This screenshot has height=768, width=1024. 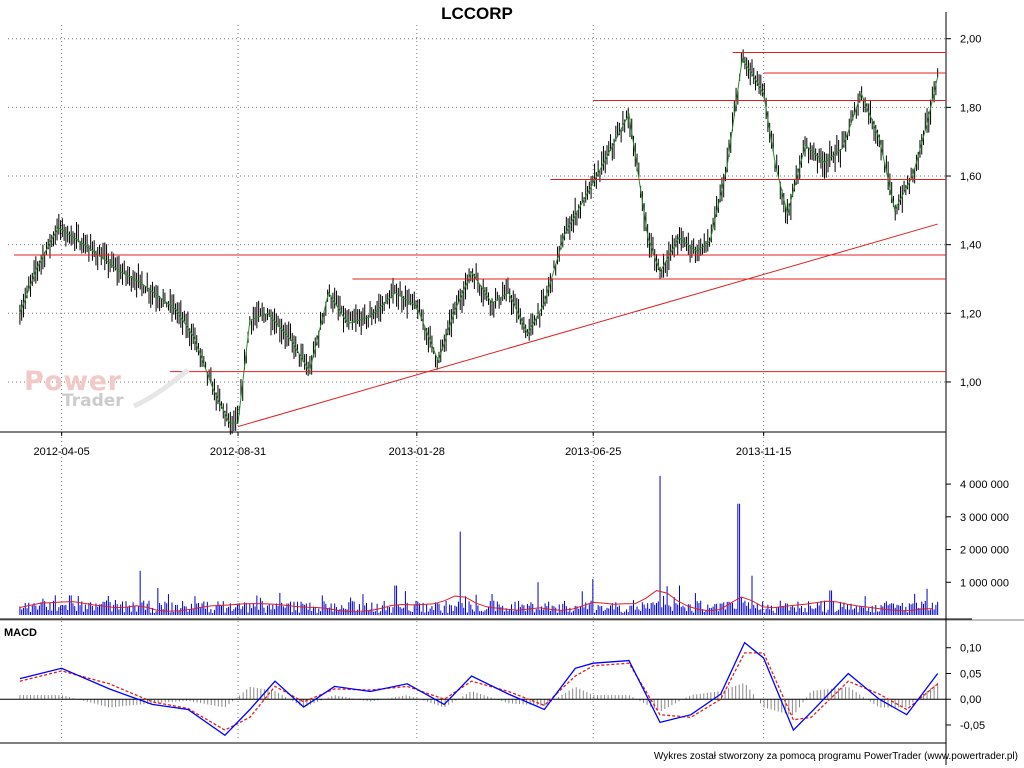 I want to click on x-tick-label: 2012-04-05, so click(x=61, y=452).